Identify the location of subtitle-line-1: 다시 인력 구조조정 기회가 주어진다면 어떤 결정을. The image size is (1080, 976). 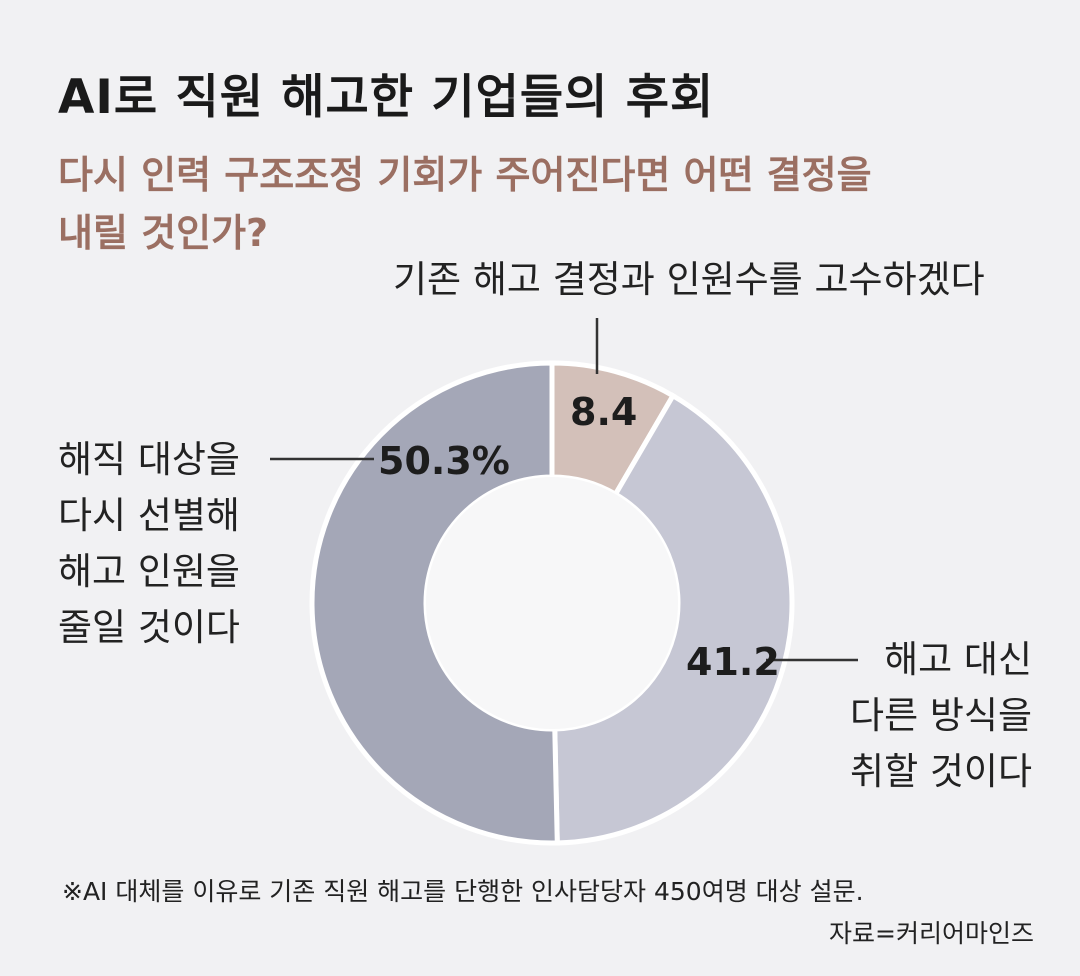
(465, 175).